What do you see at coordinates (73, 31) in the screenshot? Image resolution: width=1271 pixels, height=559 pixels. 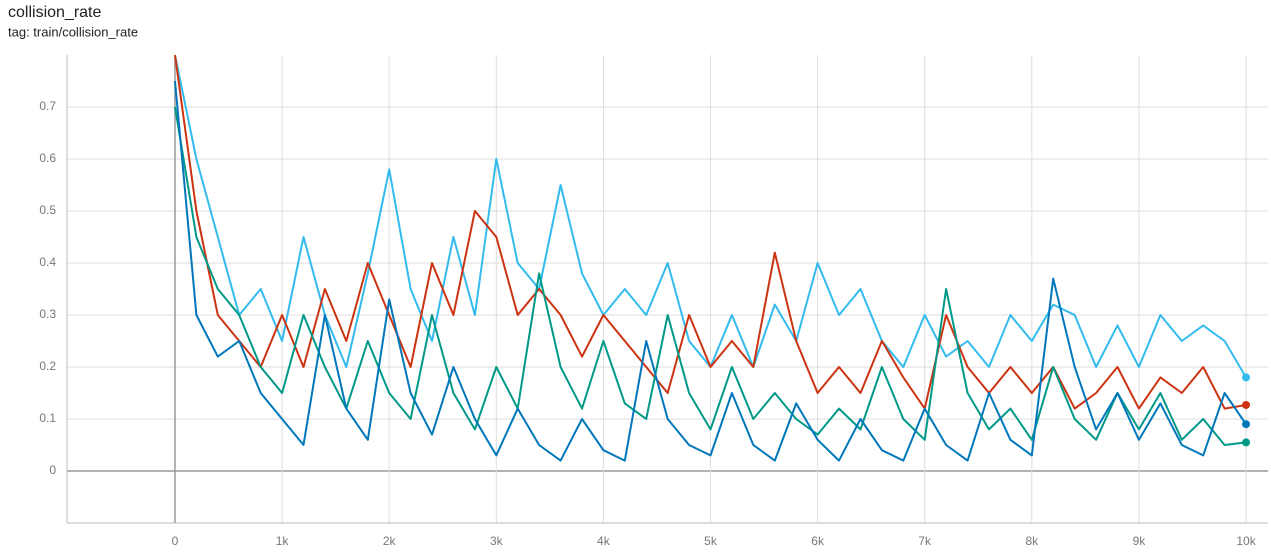 I see `chart-subtitle: tag: train/collision_rate` at bounding box center [73, 31].